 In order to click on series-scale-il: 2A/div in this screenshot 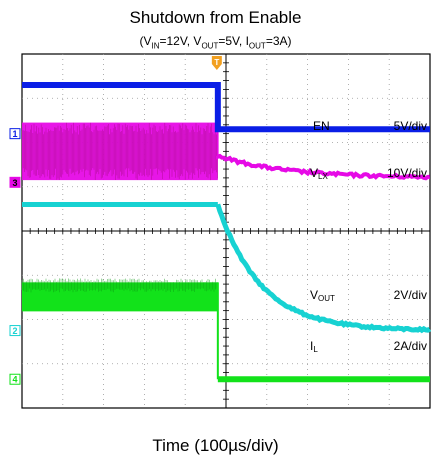, I will do `click(410, 346)`.